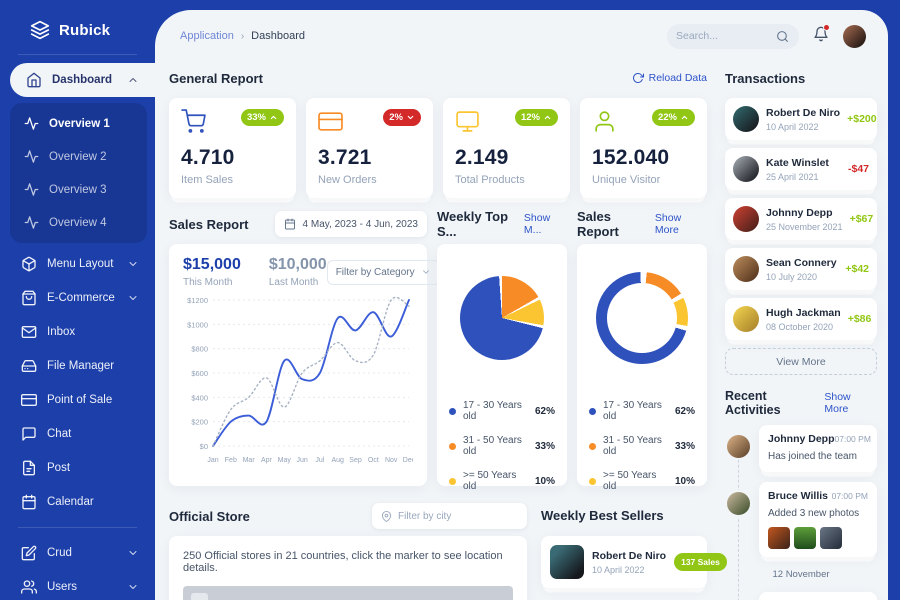 The width and height of the screenshot is (900, 600). Describe the element at coordinates (800, 326) in the screenshot. I see `transaction-date: 08 October 2020` at that location.